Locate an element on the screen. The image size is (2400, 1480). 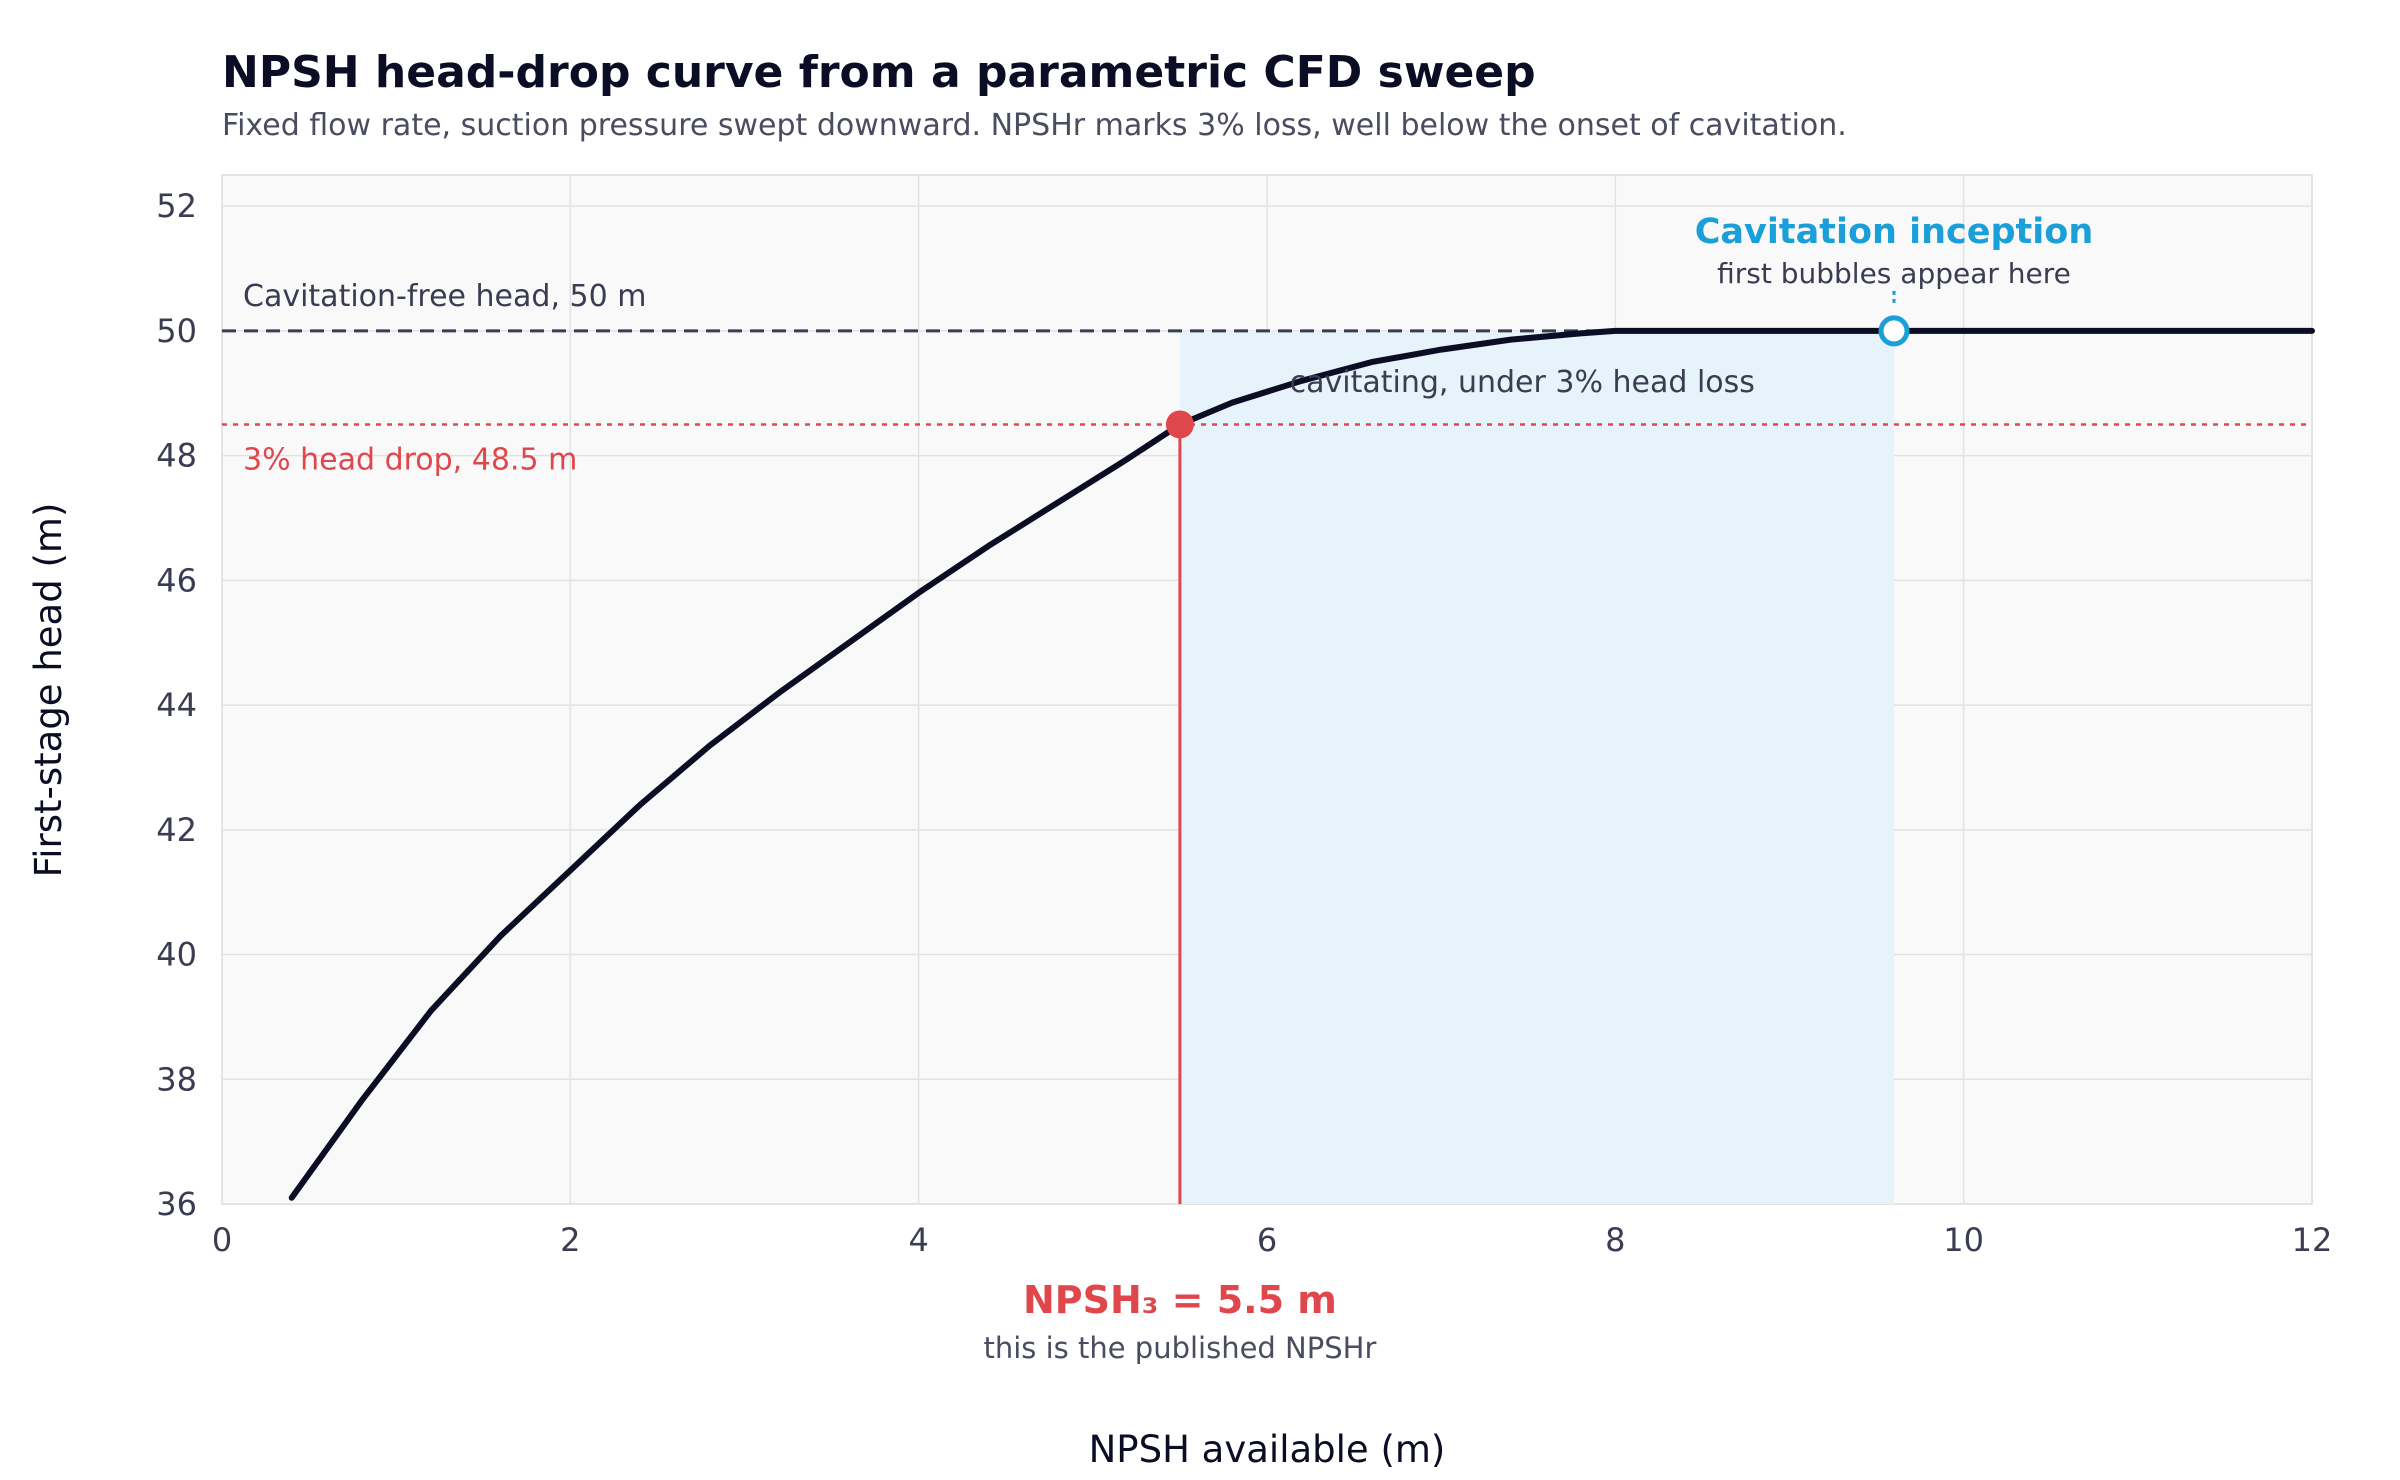
head-drop-label: 3% head drop, 48.5 m is located at coordinates (410, 459).